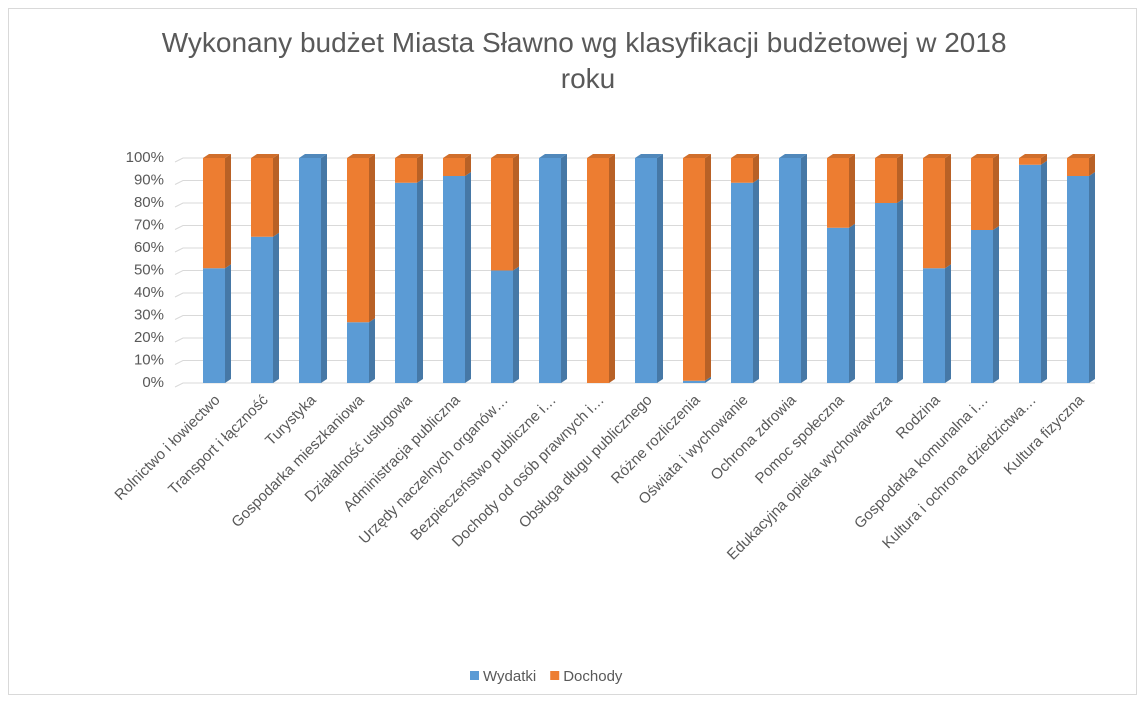 This screenshot has width=1145, height=704. Describe the element at coordinates (149, 202) in the screenshot. I see `y-tick-label: 80%` at that location.